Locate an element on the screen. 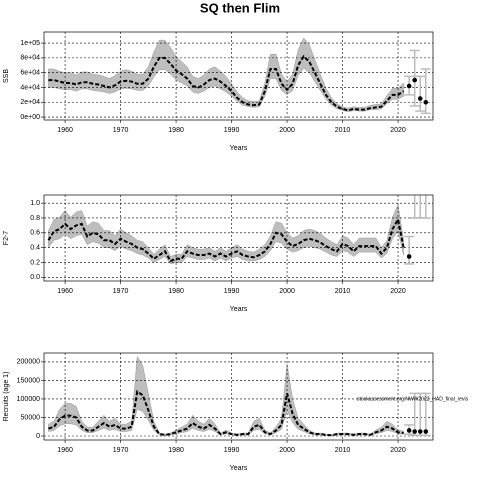 The height and width of the screenshot is (480, 480). y-axis-label: Recruits (age 1) is located at coordinates (6, 397).